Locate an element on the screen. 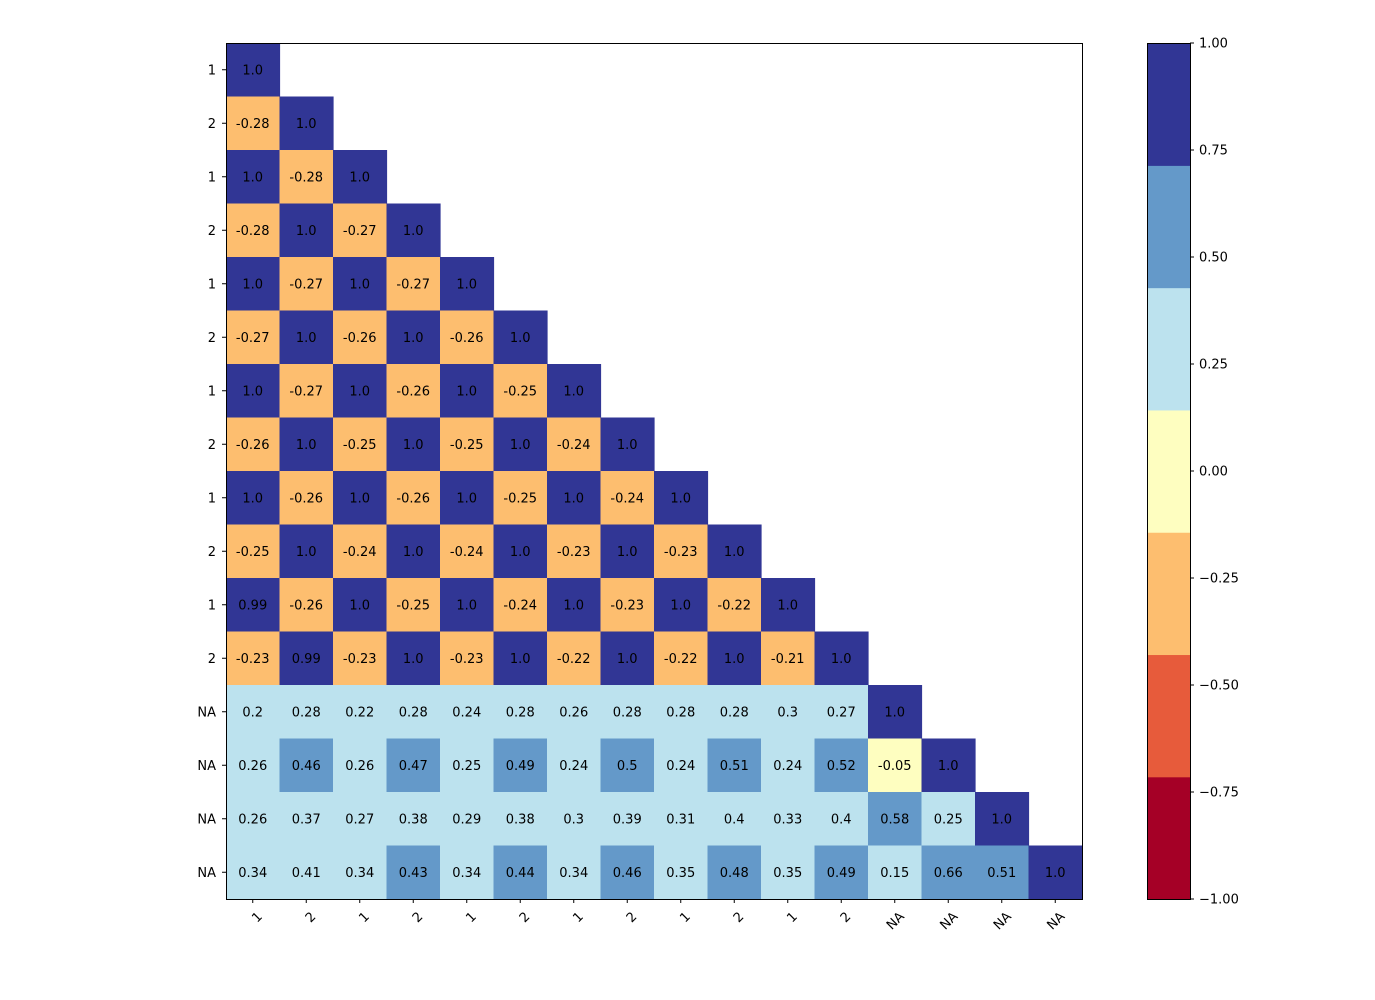 The image size is (1375, 1000). cell-value-label: 0.24 is located at coordinates (573, 766).